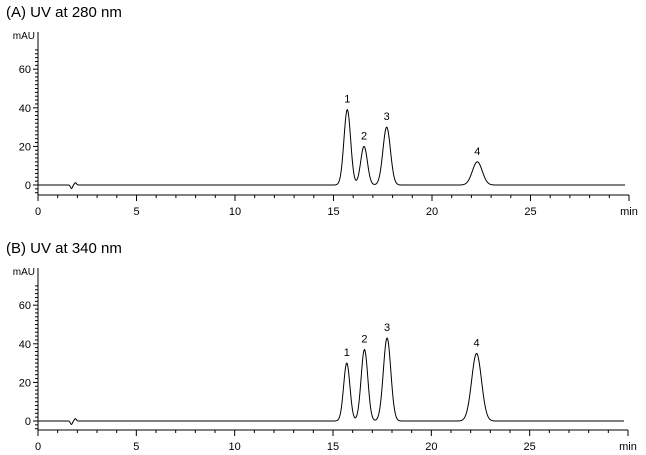  What do you see at coordinates (64, 12) in the screenshot?
I see `chart-title: (A) UV at 280 nm` at bounding box center [64, 12].